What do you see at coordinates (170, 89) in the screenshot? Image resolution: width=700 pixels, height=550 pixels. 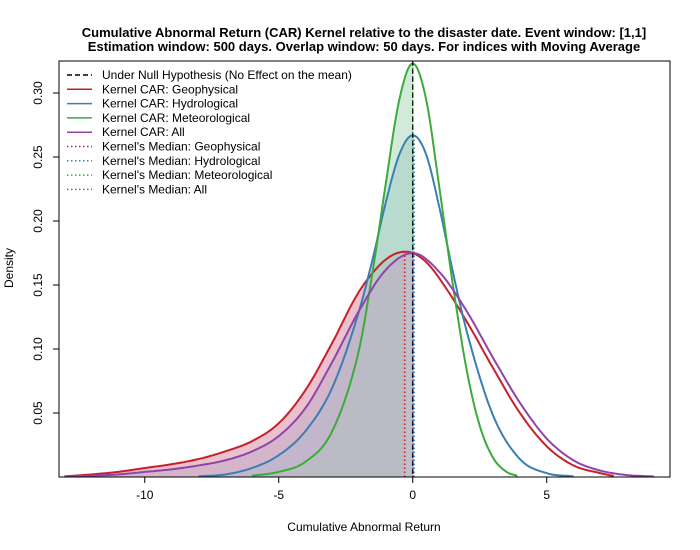 I see `legend-label-1: Kernel CAR: Geophysical` at bounding box center [170, 89].